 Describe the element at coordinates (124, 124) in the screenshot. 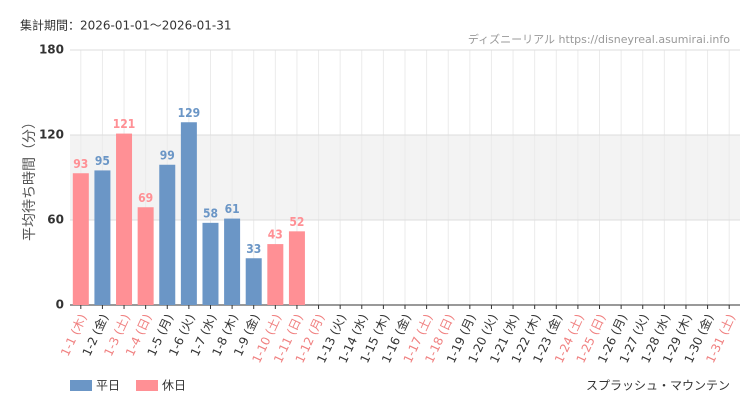

I see `data-label: 121` at that location.